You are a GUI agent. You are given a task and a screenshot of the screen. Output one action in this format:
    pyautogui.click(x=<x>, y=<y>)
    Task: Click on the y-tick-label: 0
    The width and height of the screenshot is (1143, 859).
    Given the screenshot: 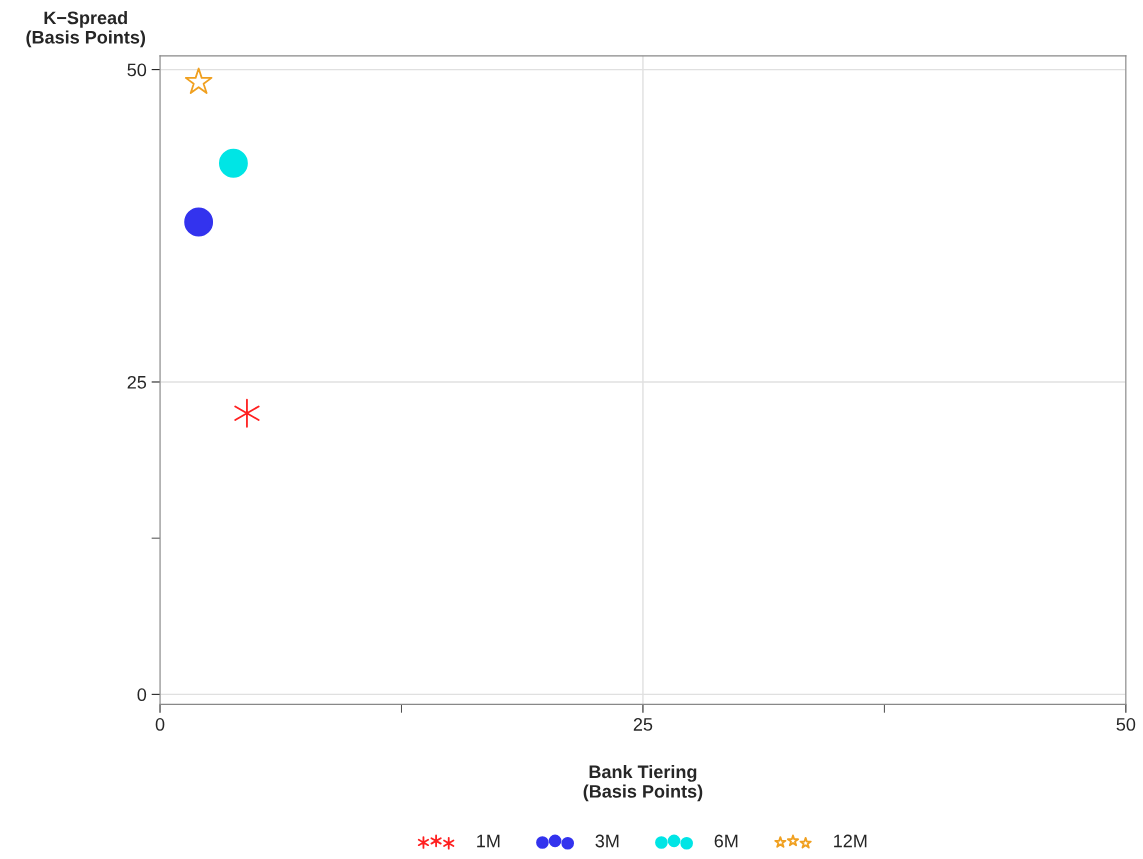 What is the action you would take?
    pyautogui.click(x=142, y=695)
    